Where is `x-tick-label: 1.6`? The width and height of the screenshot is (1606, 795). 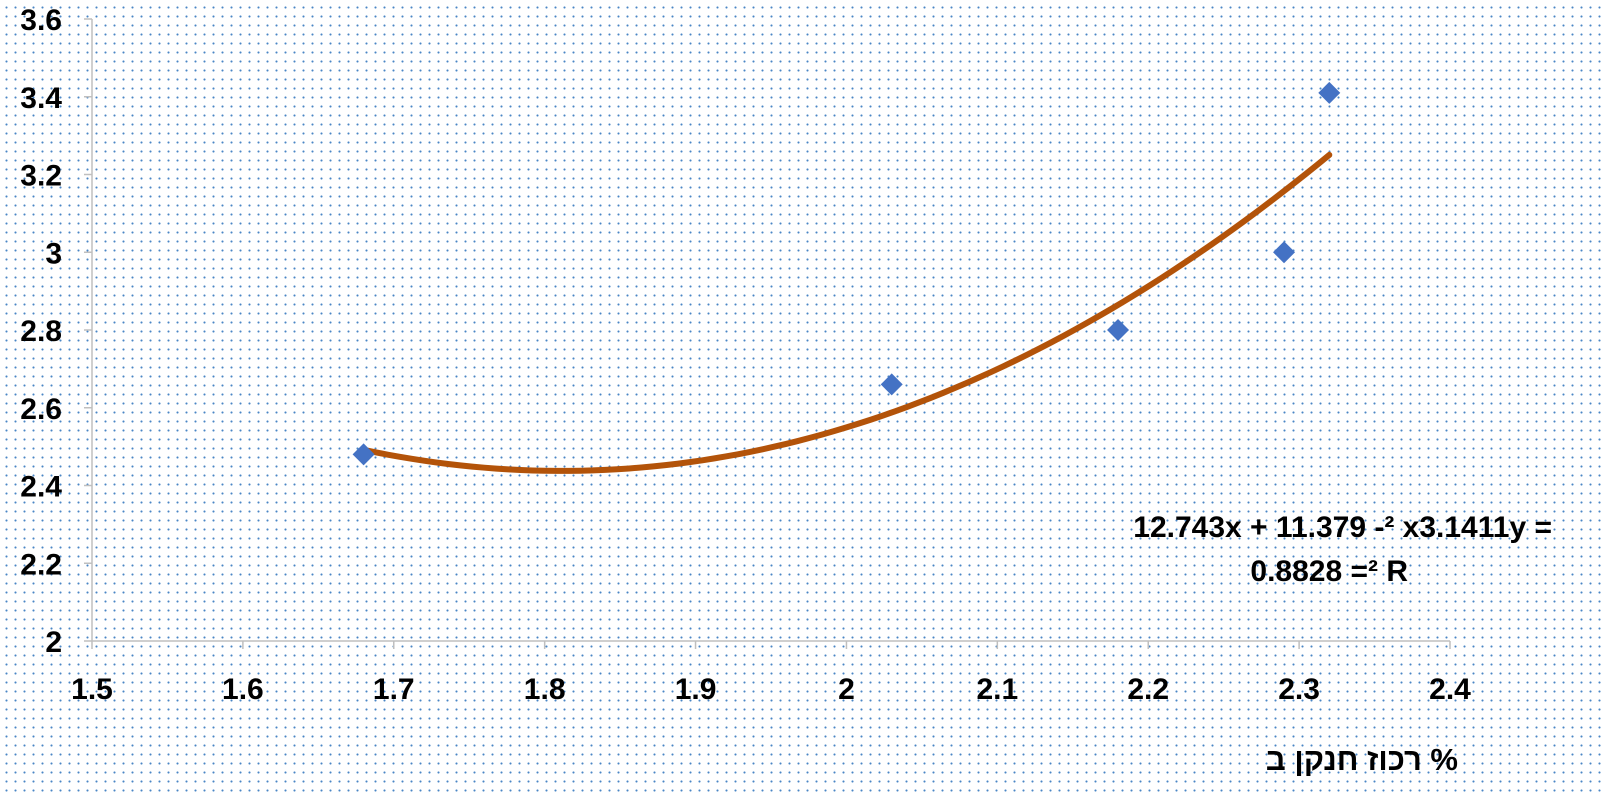
x-tick-label: 1.6 is located at coordinates (243, 689).